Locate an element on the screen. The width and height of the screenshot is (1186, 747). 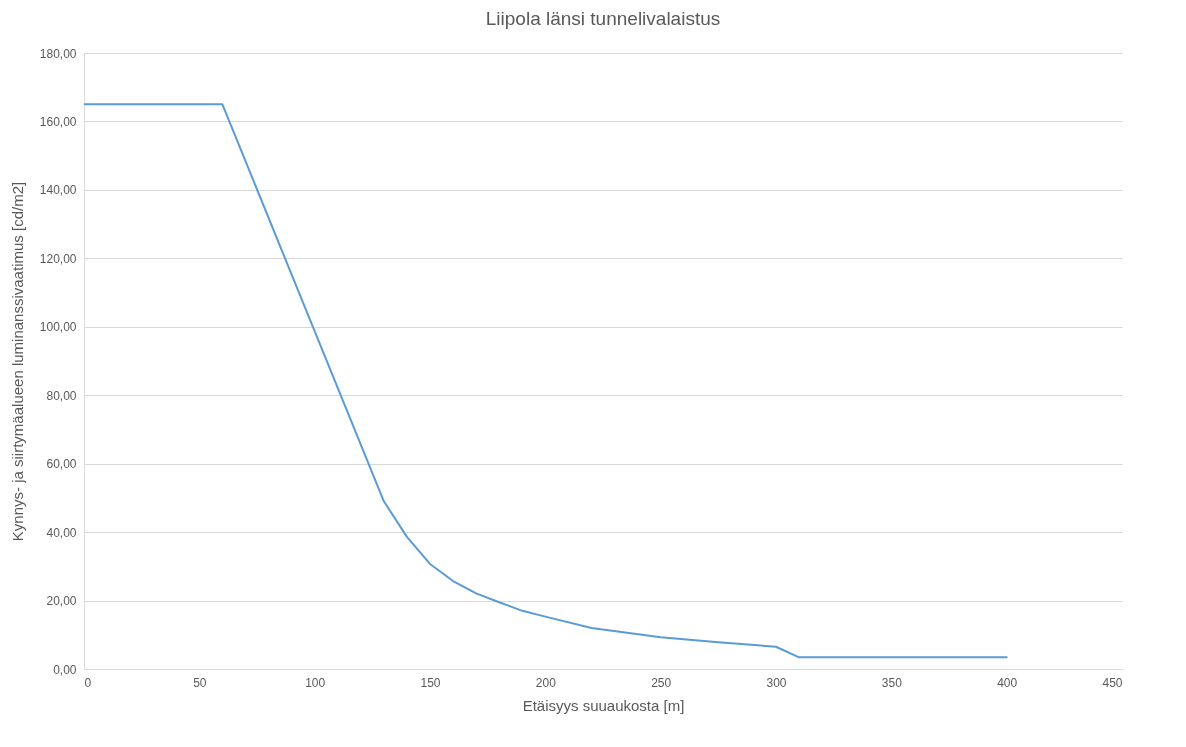
y-tick-label: 140,00 is located at coordinates (58, 190).